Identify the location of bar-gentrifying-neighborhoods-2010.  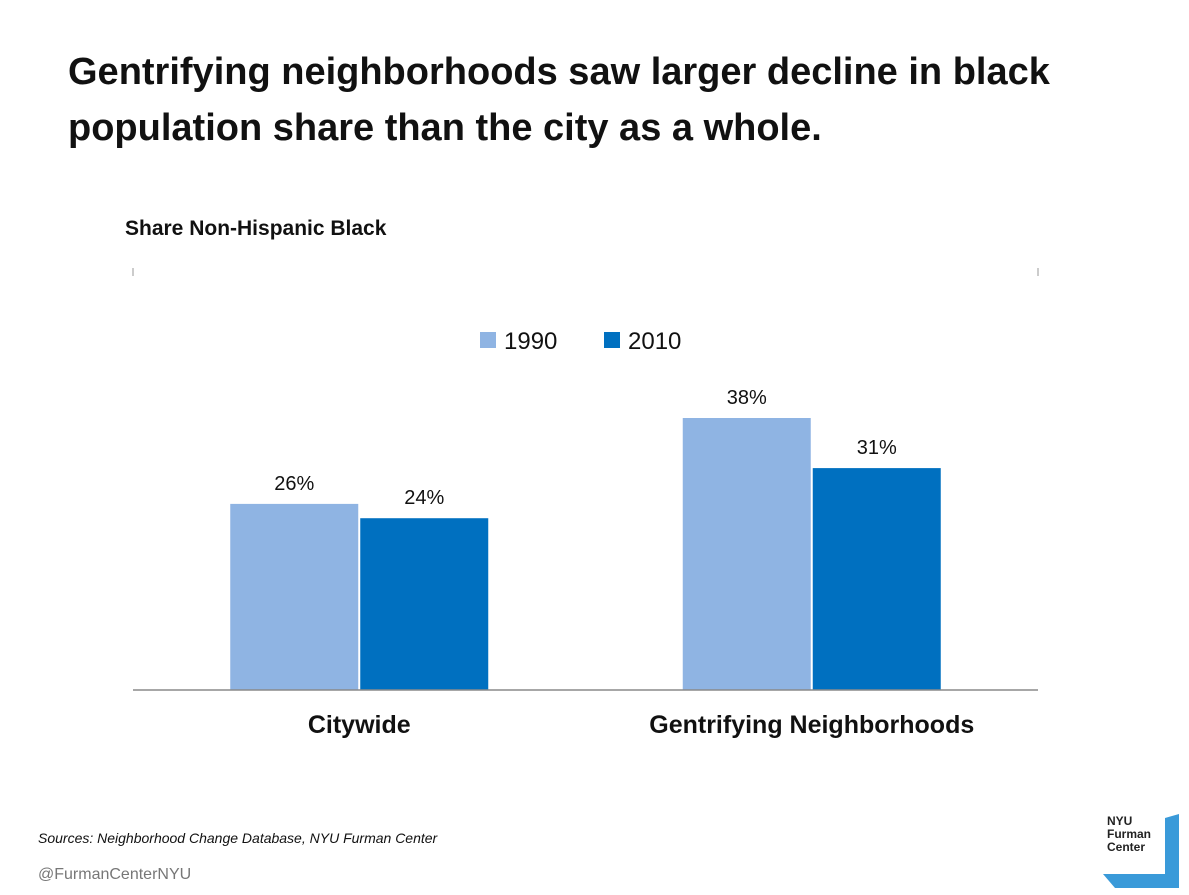
(876, 579).